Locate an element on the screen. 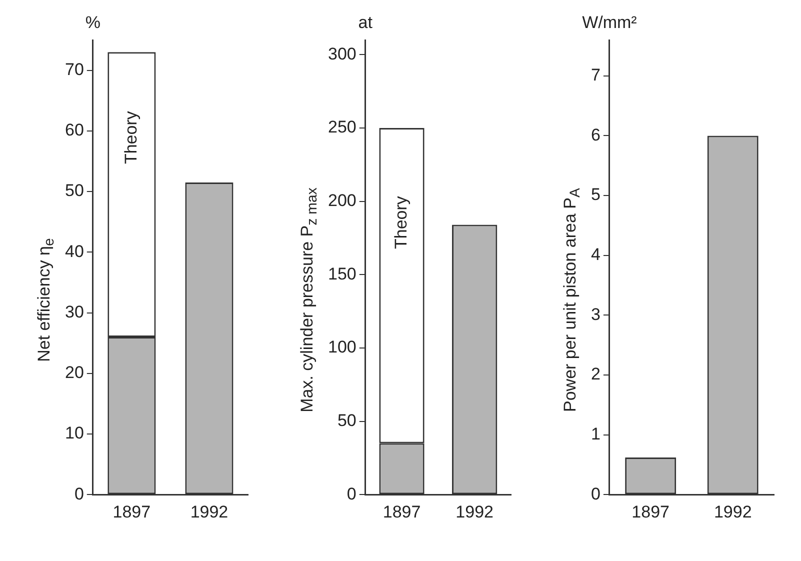 Image resolution: width=801 pixels, height=561 pixels. y-tick-label: 70 is located at coordinates (74, 69).